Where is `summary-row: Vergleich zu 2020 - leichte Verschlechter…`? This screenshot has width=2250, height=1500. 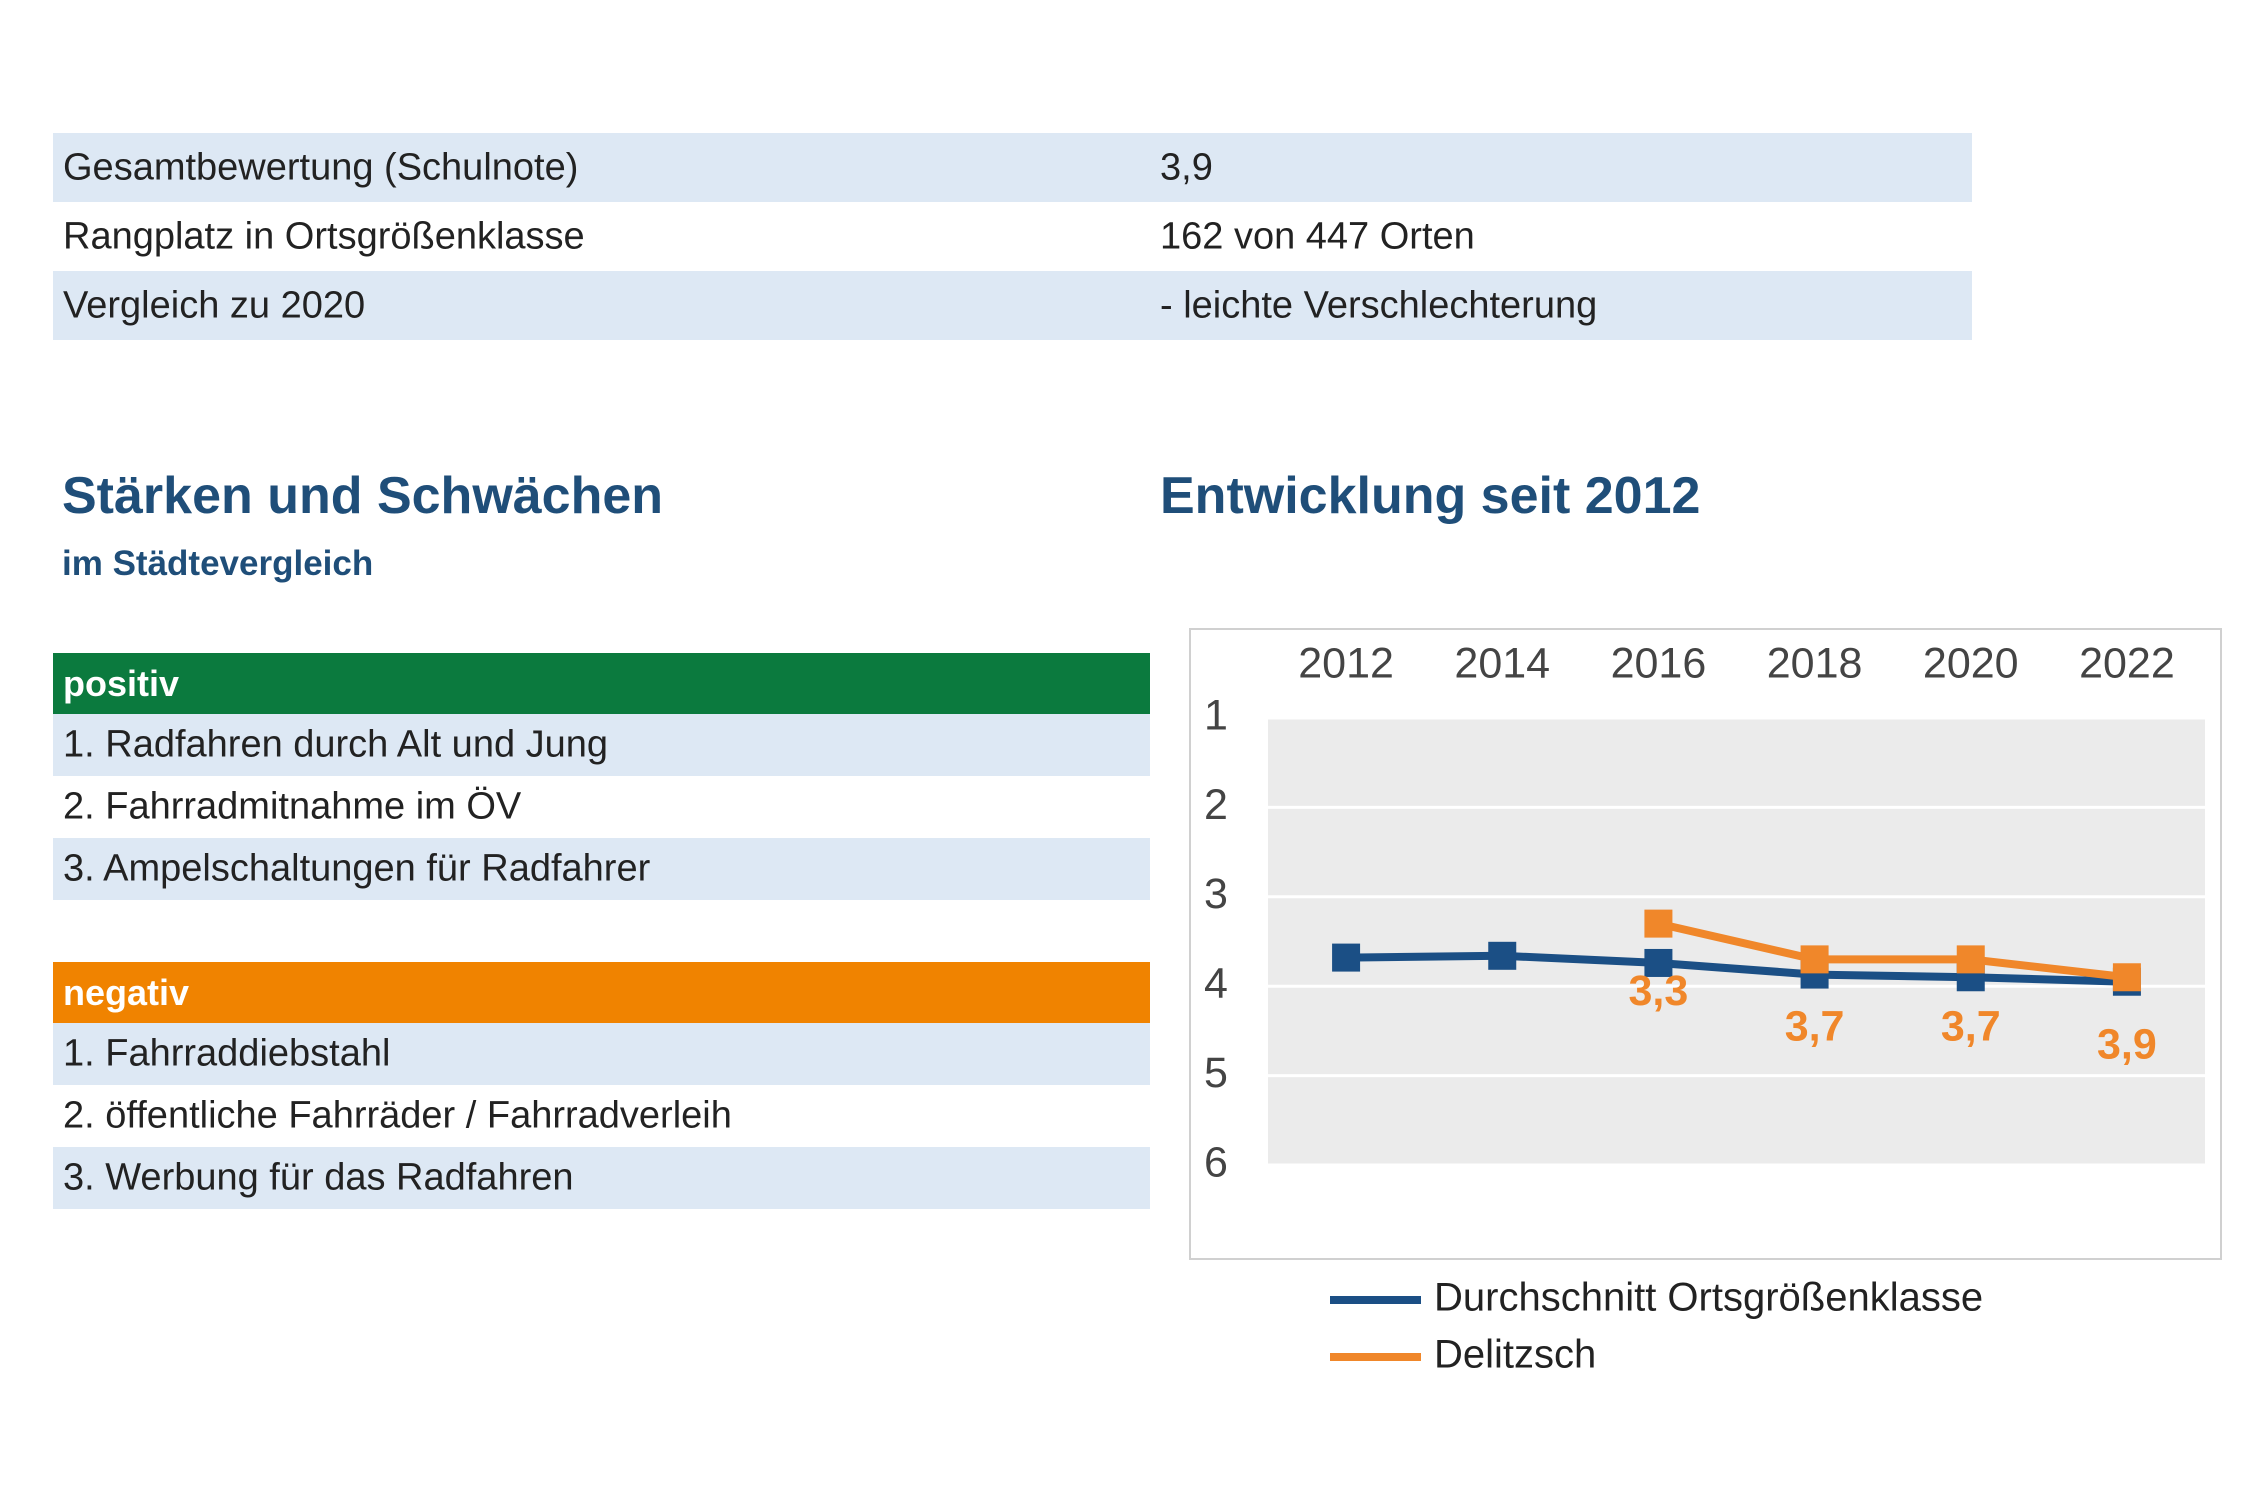
summary-row: Vergleich zu 2020 - leichte Verschlechter… is located at coordinates (1012, 305).